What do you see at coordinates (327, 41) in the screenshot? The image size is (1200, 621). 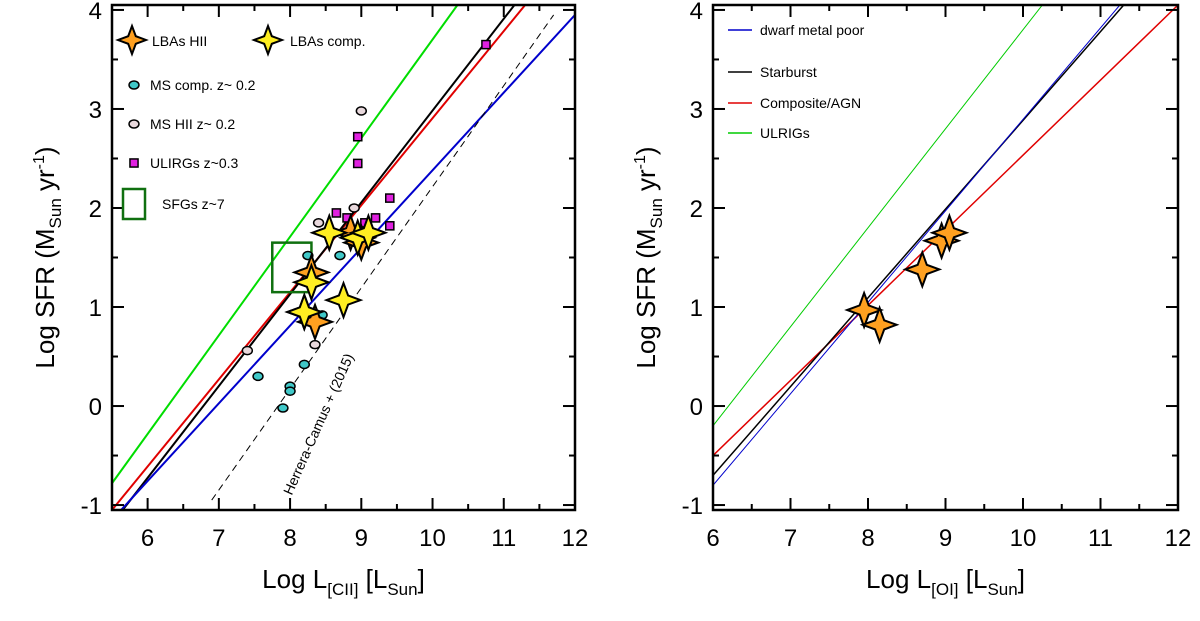 I see `legend-label: LBAs comp.` at bounding box center [327, 41].